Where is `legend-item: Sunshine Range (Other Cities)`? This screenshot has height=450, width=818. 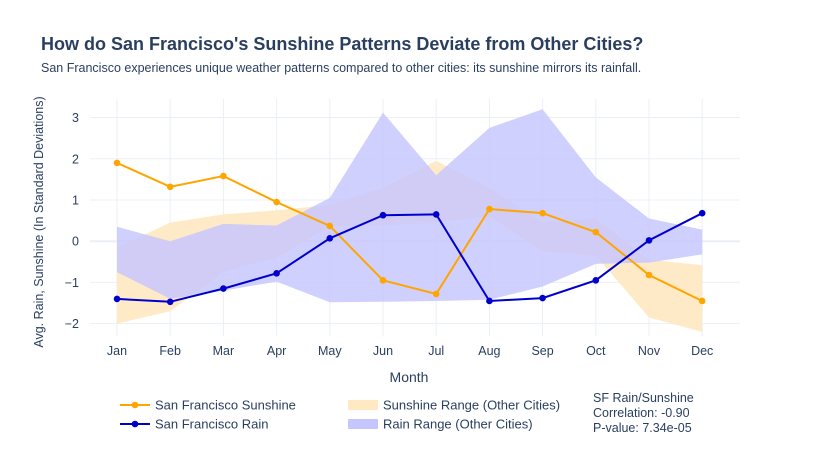
legend-item: Sunshine Range (Other Cities) is located at coordinates (454, 405).